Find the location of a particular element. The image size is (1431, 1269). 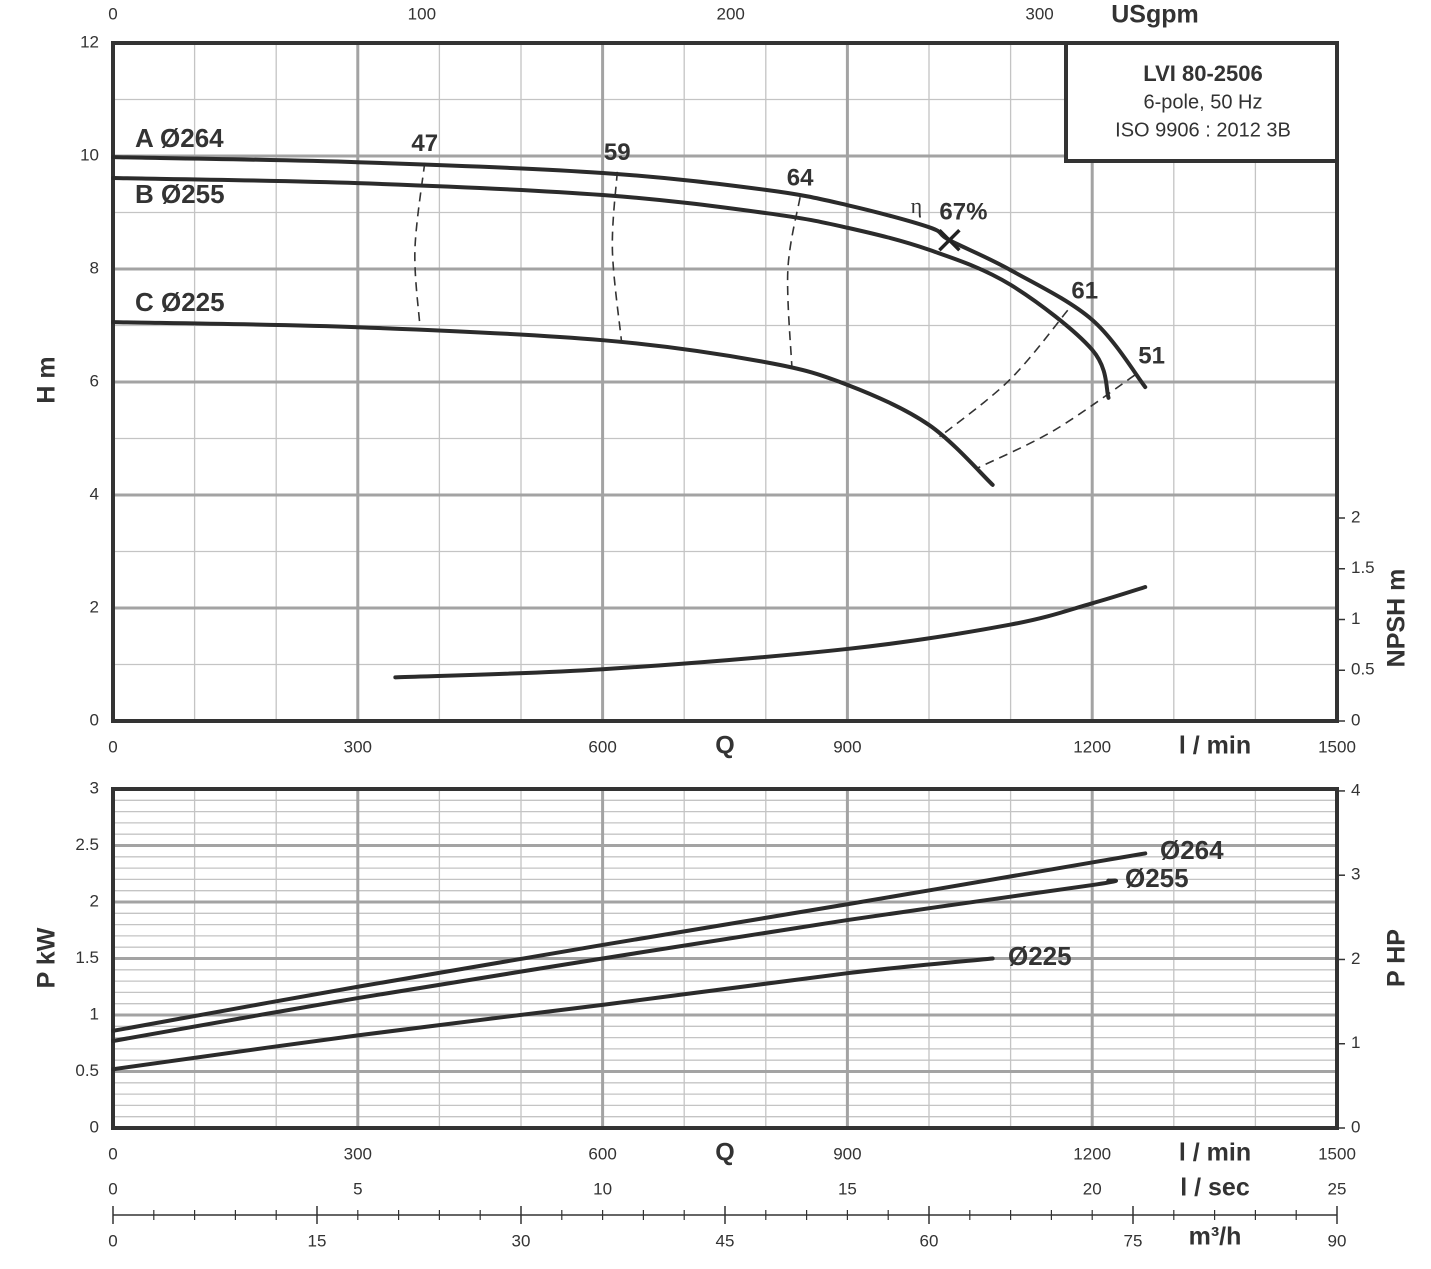

info-text: ISO 9906 : 2012 3B is located at coordinates (1203, 130).